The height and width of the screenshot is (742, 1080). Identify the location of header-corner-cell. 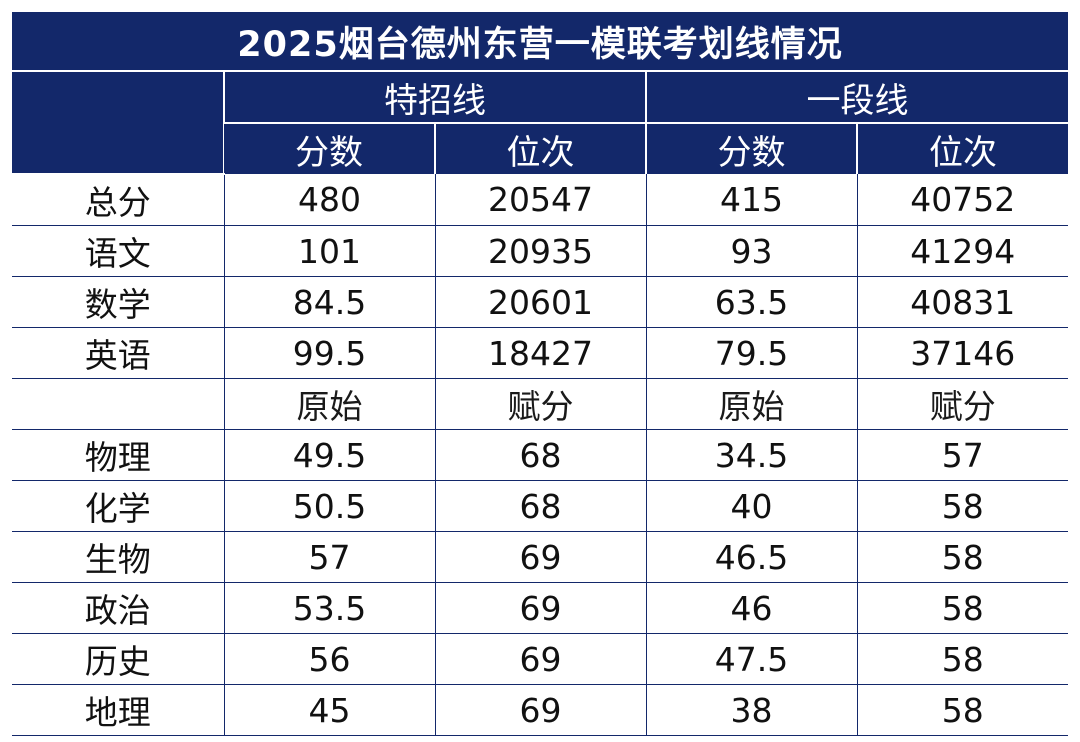
(118, 123).